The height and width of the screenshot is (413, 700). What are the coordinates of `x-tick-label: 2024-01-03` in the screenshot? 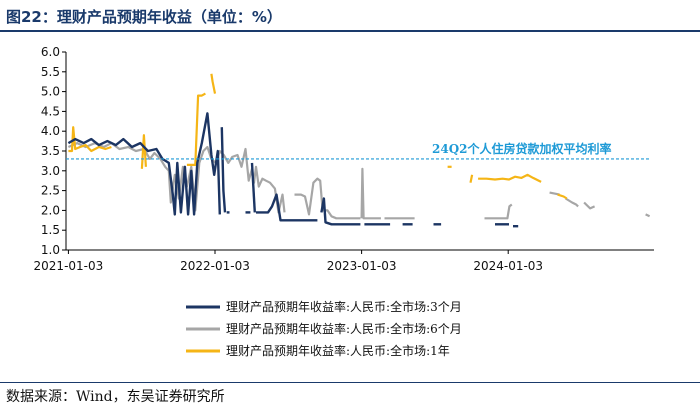 It's located at (508, 266).